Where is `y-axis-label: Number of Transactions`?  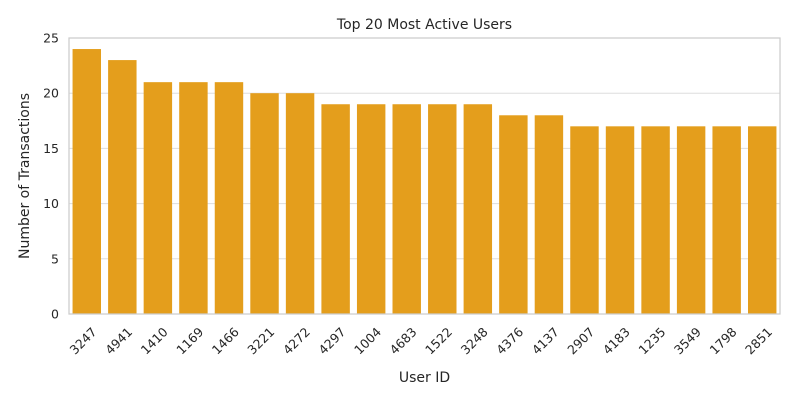
y-axis-label: Number of Transactions is located at coordinates (25, 176).